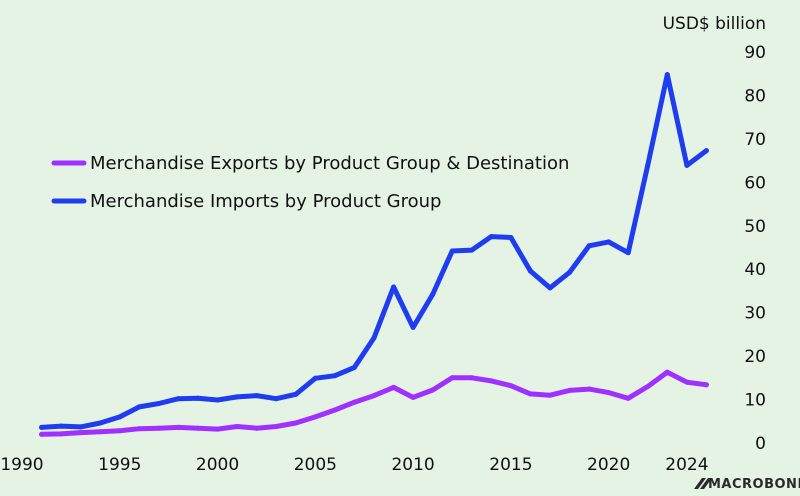 Image resolution: width=800 pixels, height=496 pixels. What do you see at coordinates (700, 483) in the screenshot?
I see `macrobond-logo-mark` at bounding box center [700, 483].